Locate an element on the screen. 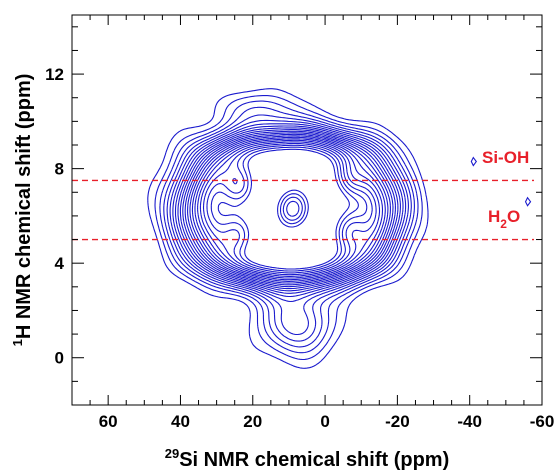 The width and height of the screenshot is (556, 473). marker-group is located at coordinates (501, 181).